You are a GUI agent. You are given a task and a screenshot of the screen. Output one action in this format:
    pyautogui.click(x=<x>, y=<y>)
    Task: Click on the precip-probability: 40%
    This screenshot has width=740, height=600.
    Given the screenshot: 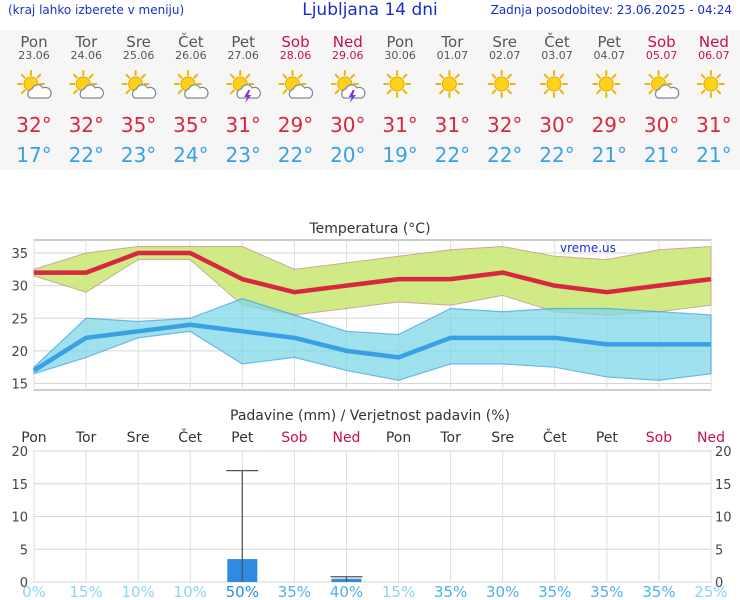 What is the action you would take?
    pyautogui.click(x=346, y=591)
    